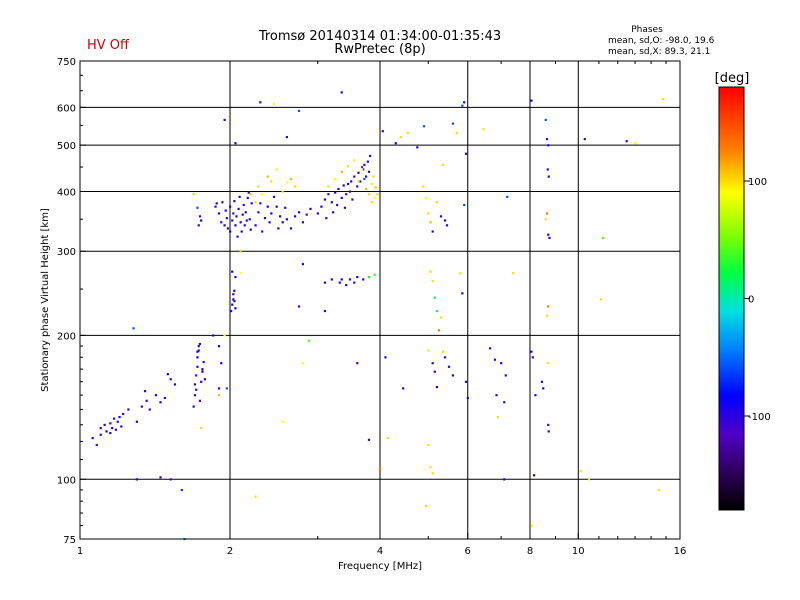 Image resolution: width=800 pixels, height=600 pixels. Describe the element at coordinates (380, 566) in the screenshot. I see `x-axis-label: Frequency [MHz]` at that location.